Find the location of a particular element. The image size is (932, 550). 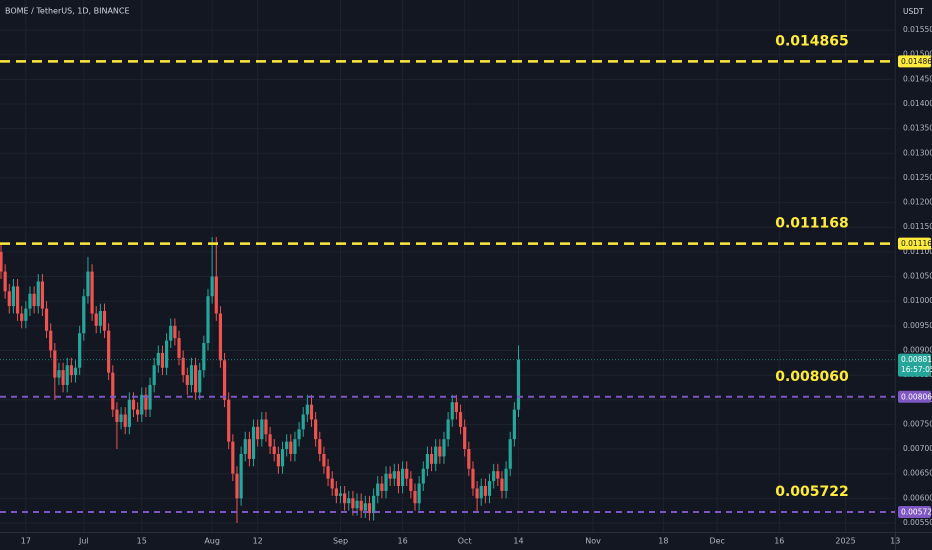

axis-tag-label: 0.011168 is located at coordinates (916, 243).